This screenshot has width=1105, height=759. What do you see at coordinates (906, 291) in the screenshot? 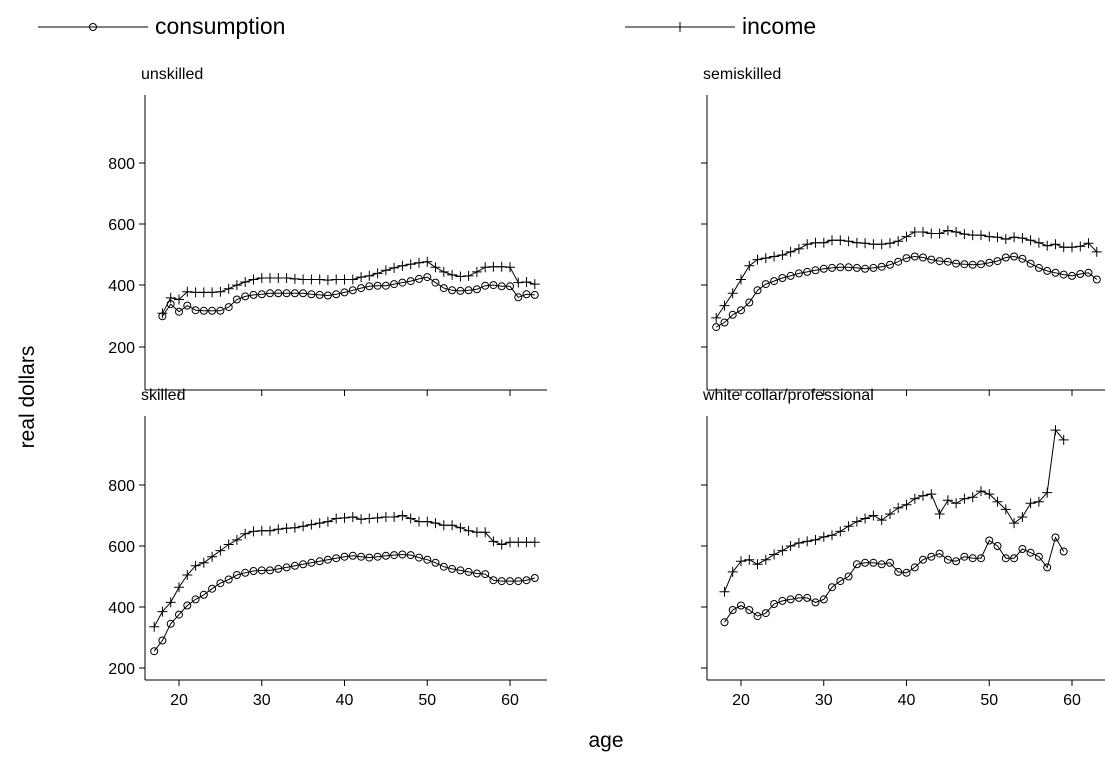
I see `series-line-consumption` at bounding box center [906, 291].